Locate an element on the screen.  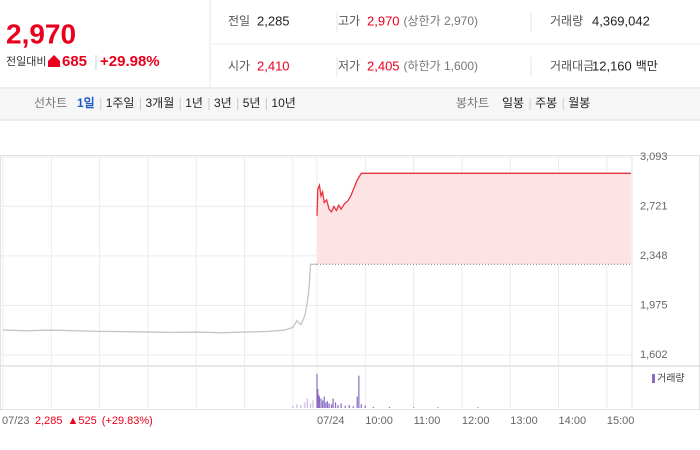
y-tick-label: 2,348 is located at coordinates (654, 256).